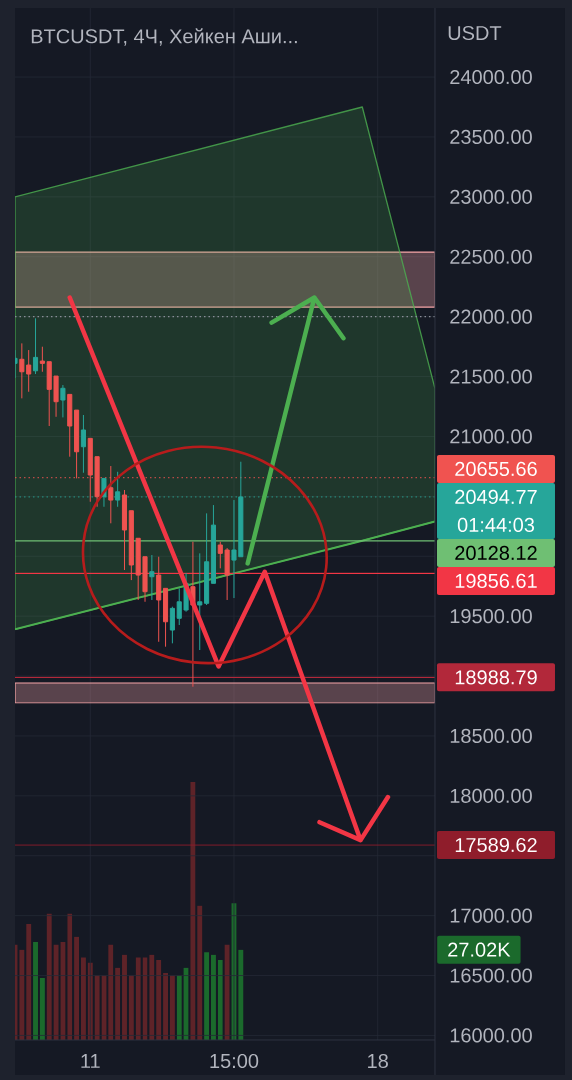 The image size is (572, 1080). Describe the element at coordinates (234, 1061) in the screenshot. I see `x-tick-label: 15:00` at that location.